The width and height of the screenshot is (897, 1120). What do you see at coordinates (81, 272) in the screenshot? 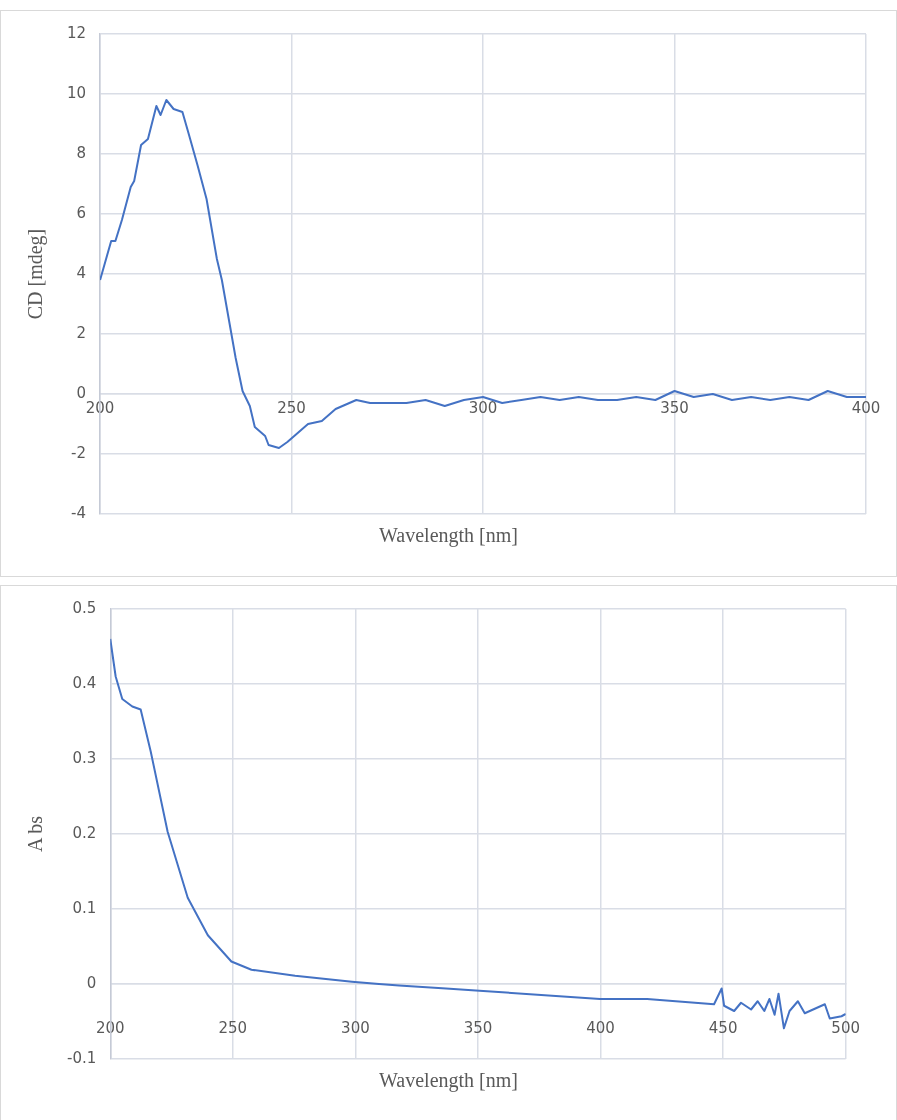
I see `y-tick-label: 4` at bounding box center [81, 272].